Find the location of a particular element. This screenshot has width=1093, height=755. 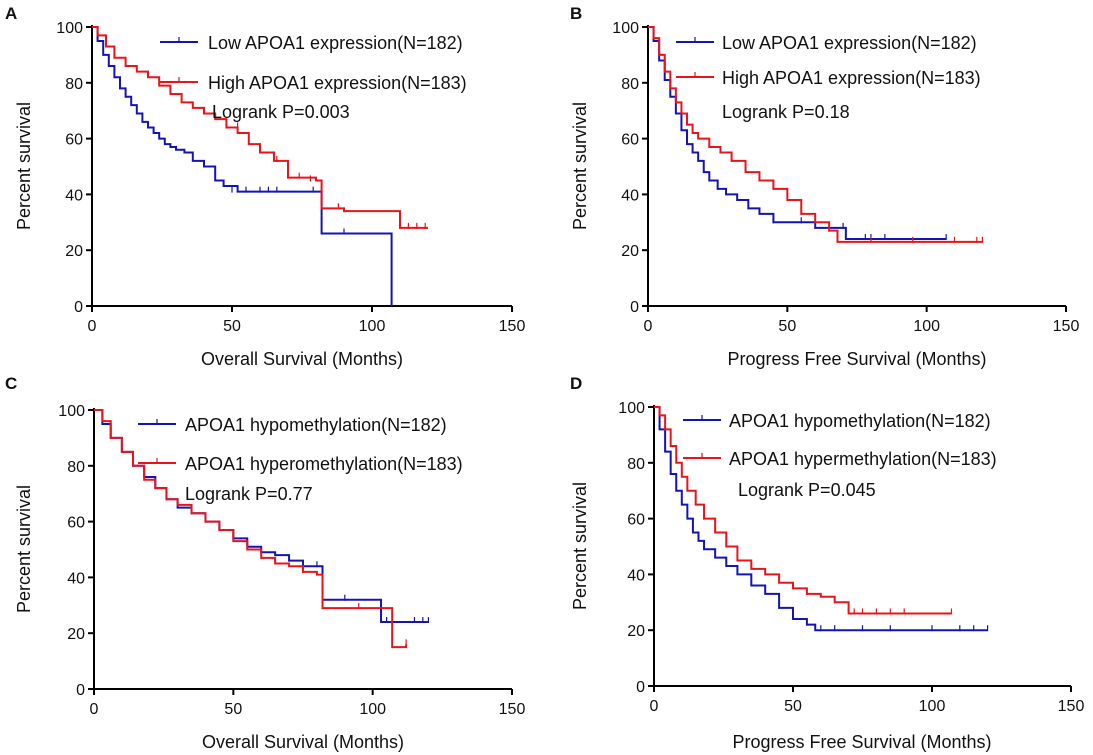

logrank-annotation: Logrank P=0.045 is located at coordinates (807, 490).